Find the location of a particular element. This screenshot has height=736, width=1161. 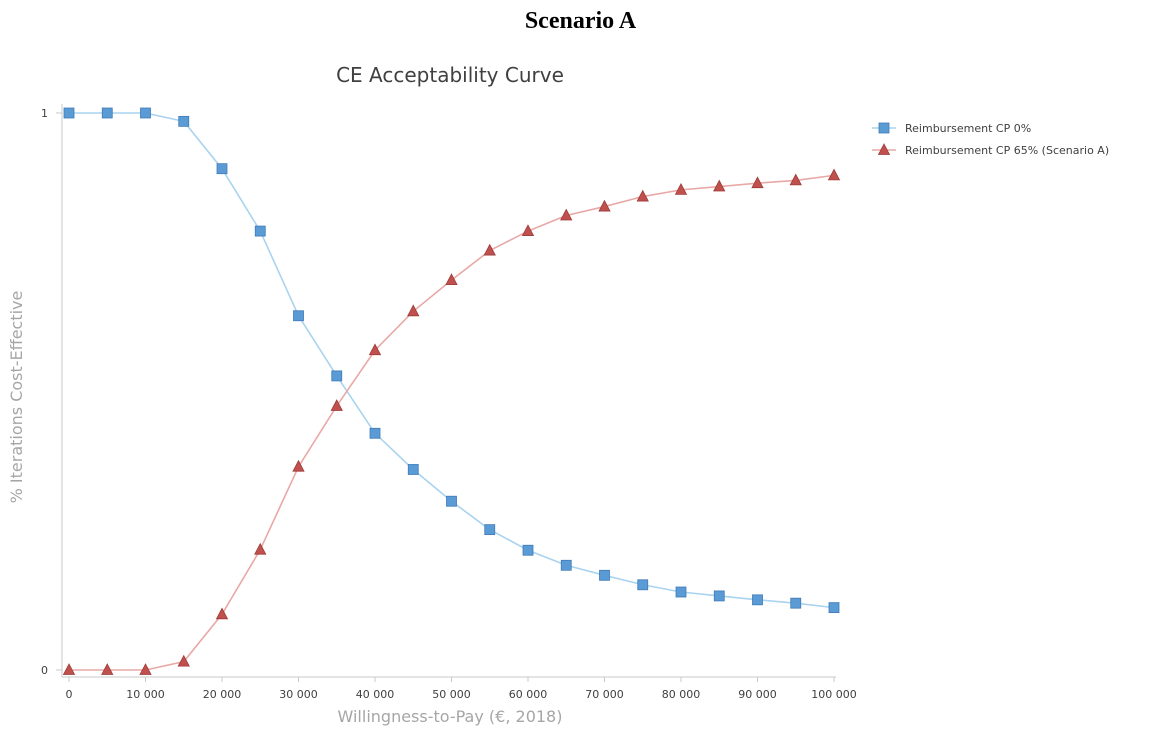

x-tick-label: 20 000 is located at coordinates (222, 694).